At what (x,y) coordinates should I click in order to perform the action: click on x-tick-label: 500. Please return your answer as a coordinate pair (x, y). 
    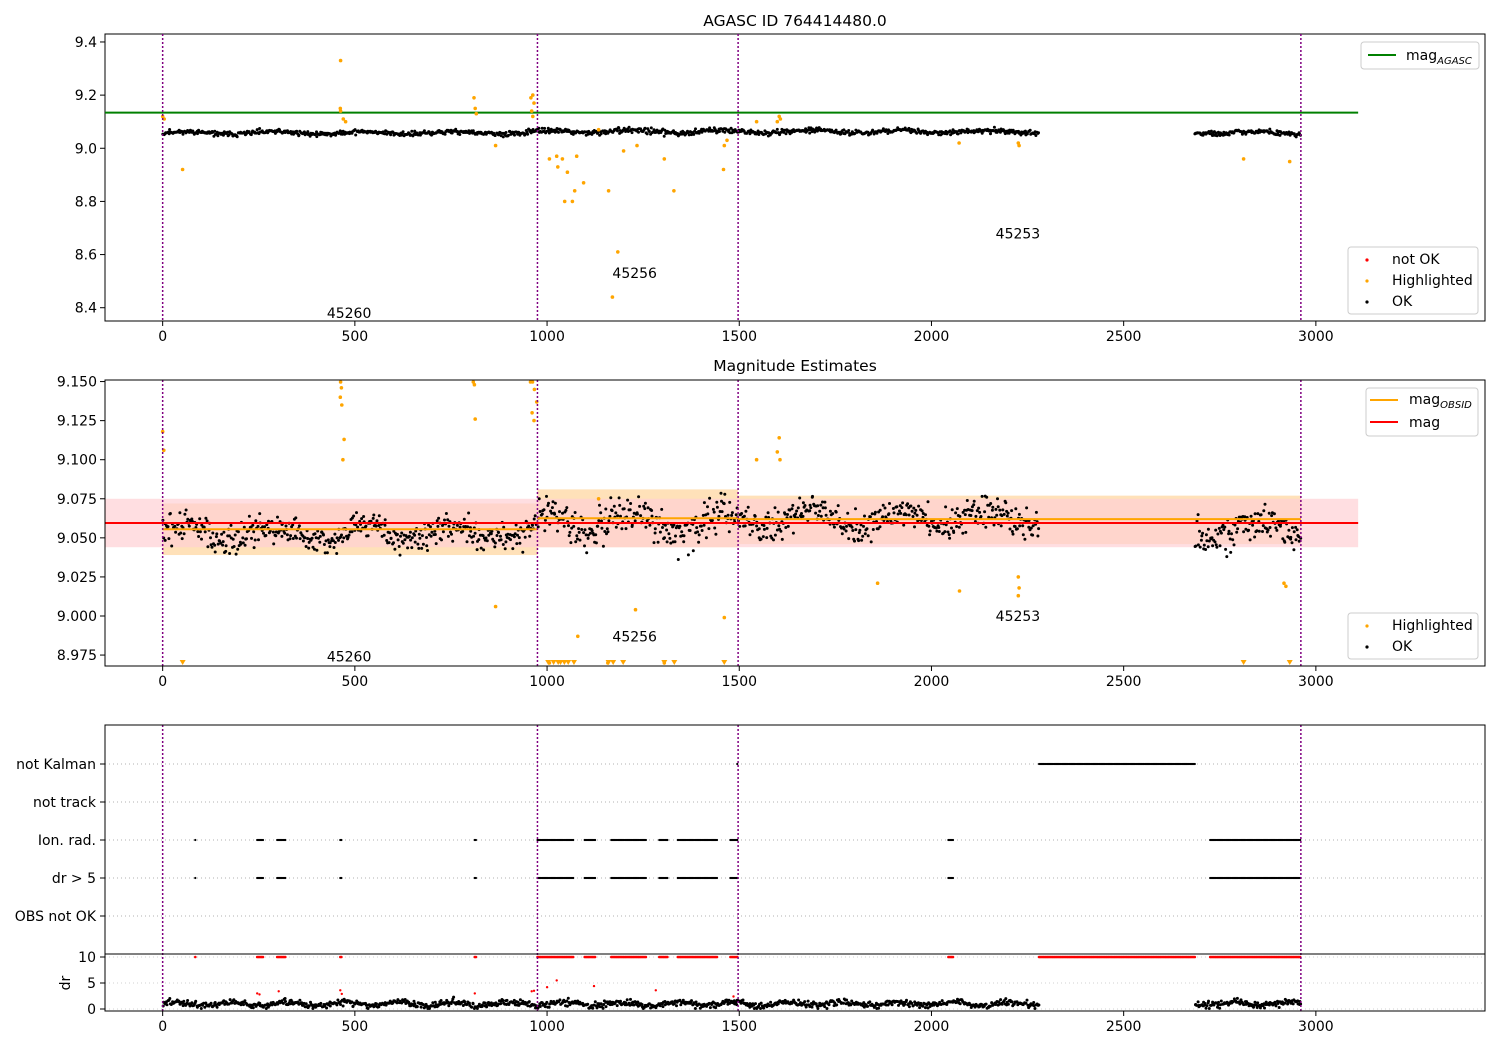
    Looking at the image, I should click on (354, 337).